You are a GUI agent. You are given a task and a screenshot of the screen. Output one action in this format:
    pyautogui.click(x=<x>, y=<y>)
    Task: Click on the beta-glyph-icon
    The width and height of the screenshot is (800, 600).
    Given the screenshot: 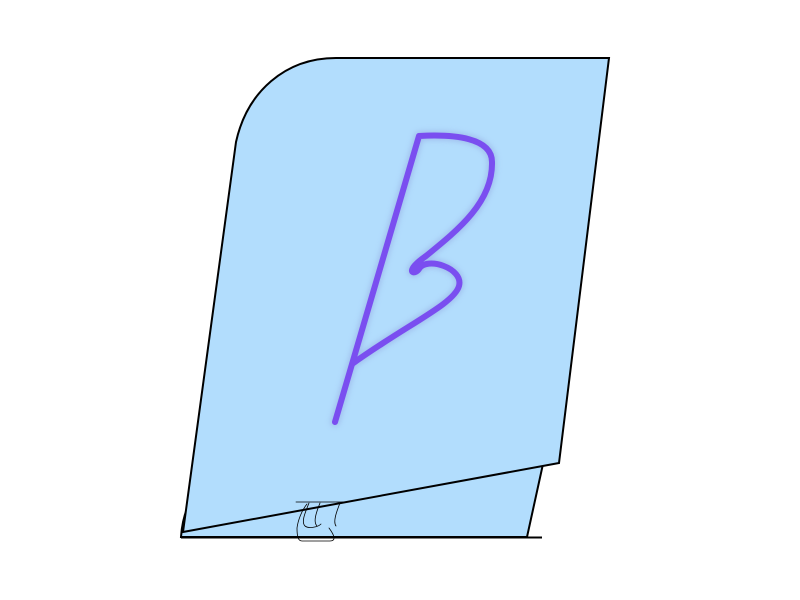 What is the action you would take?
    pyautogui.click(x=413, y=279)
    